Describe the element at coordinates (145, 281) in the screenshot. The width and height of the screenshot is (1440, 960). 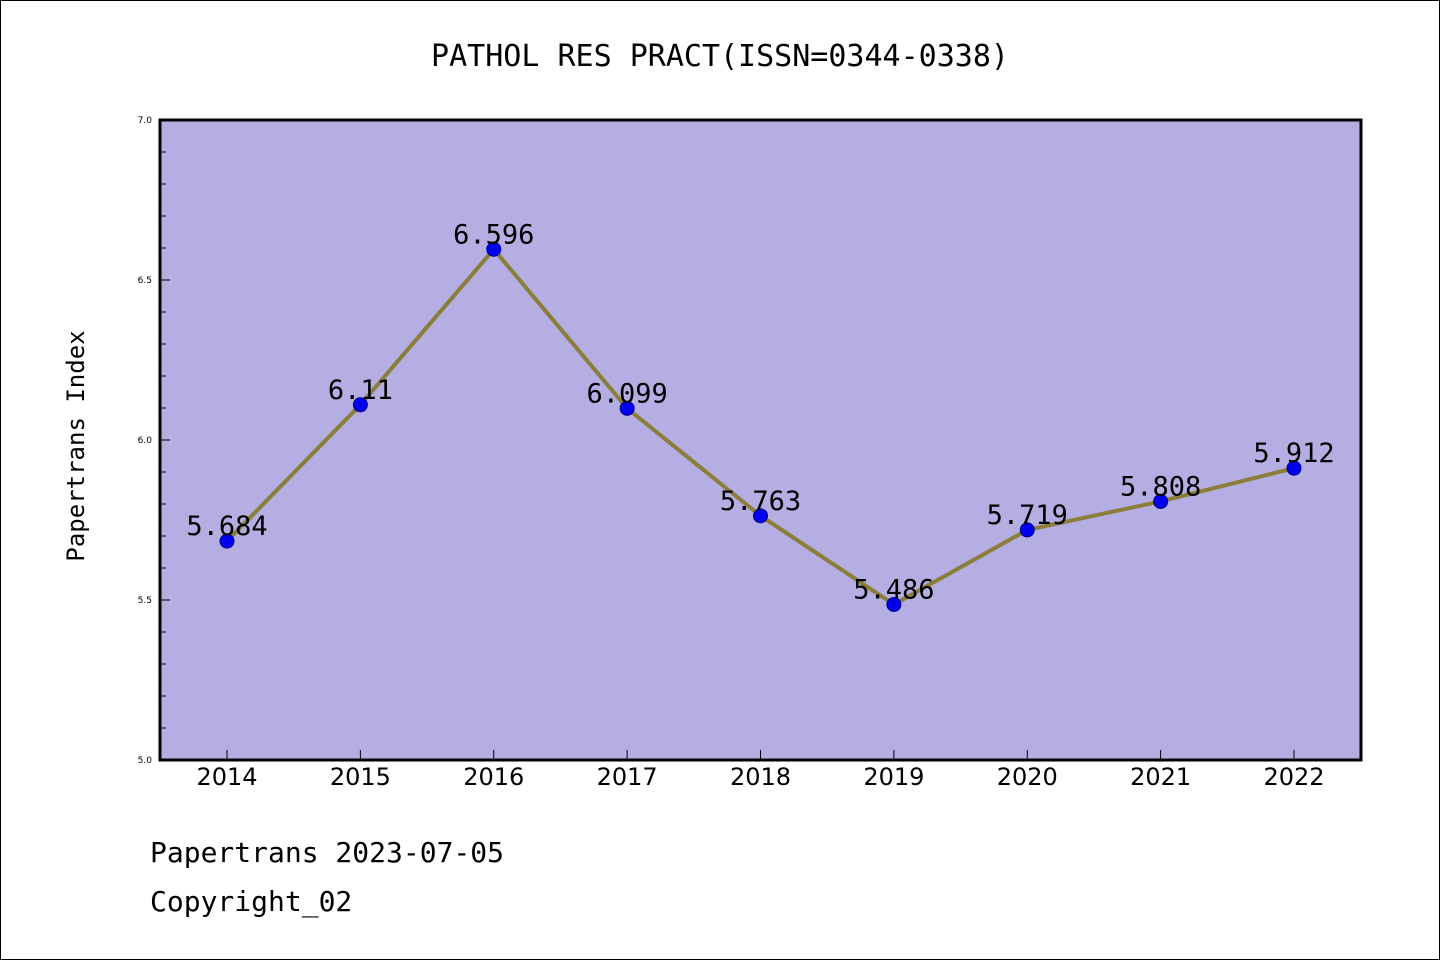
I see `y-tick-label: 6.5` at that location.